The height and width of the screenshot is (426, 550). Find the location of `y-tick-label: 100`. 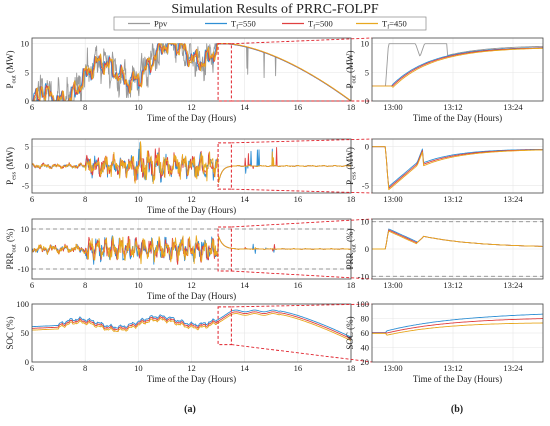

y-tick-label: 100 is located at coordinates (362, 304).